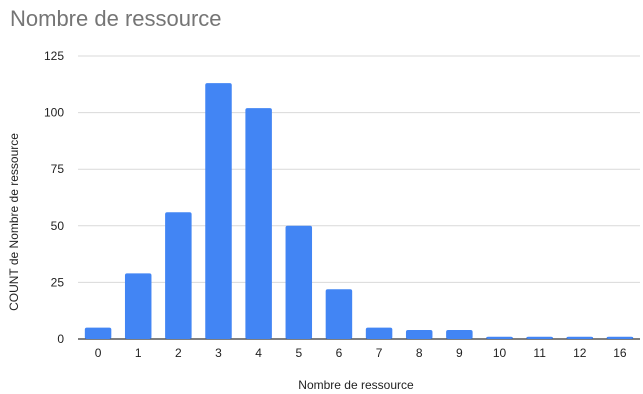  I want to click on x-tick-label: 7, so click(379, 353).